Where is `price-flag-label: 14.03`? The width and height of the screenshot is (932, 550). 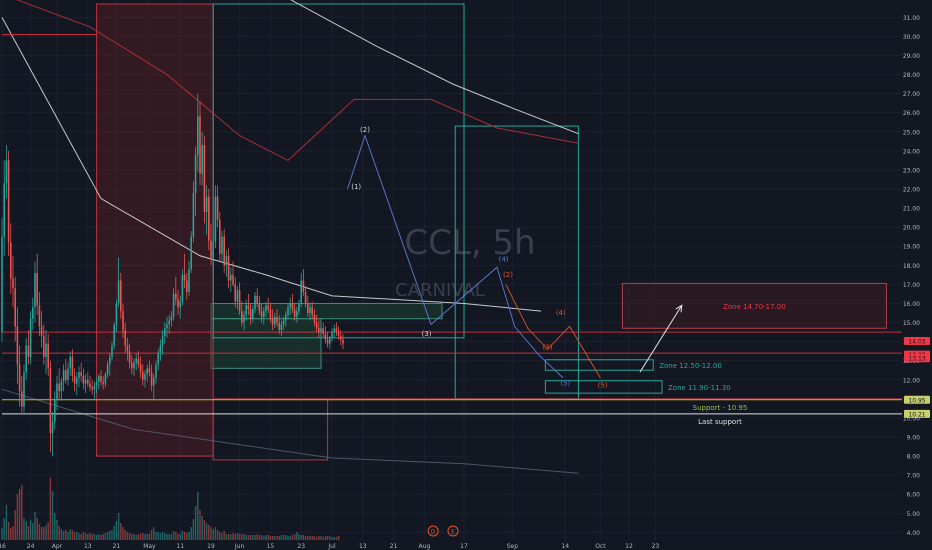 price-flag-label: 14.03 is located at coordinates (916, 342).